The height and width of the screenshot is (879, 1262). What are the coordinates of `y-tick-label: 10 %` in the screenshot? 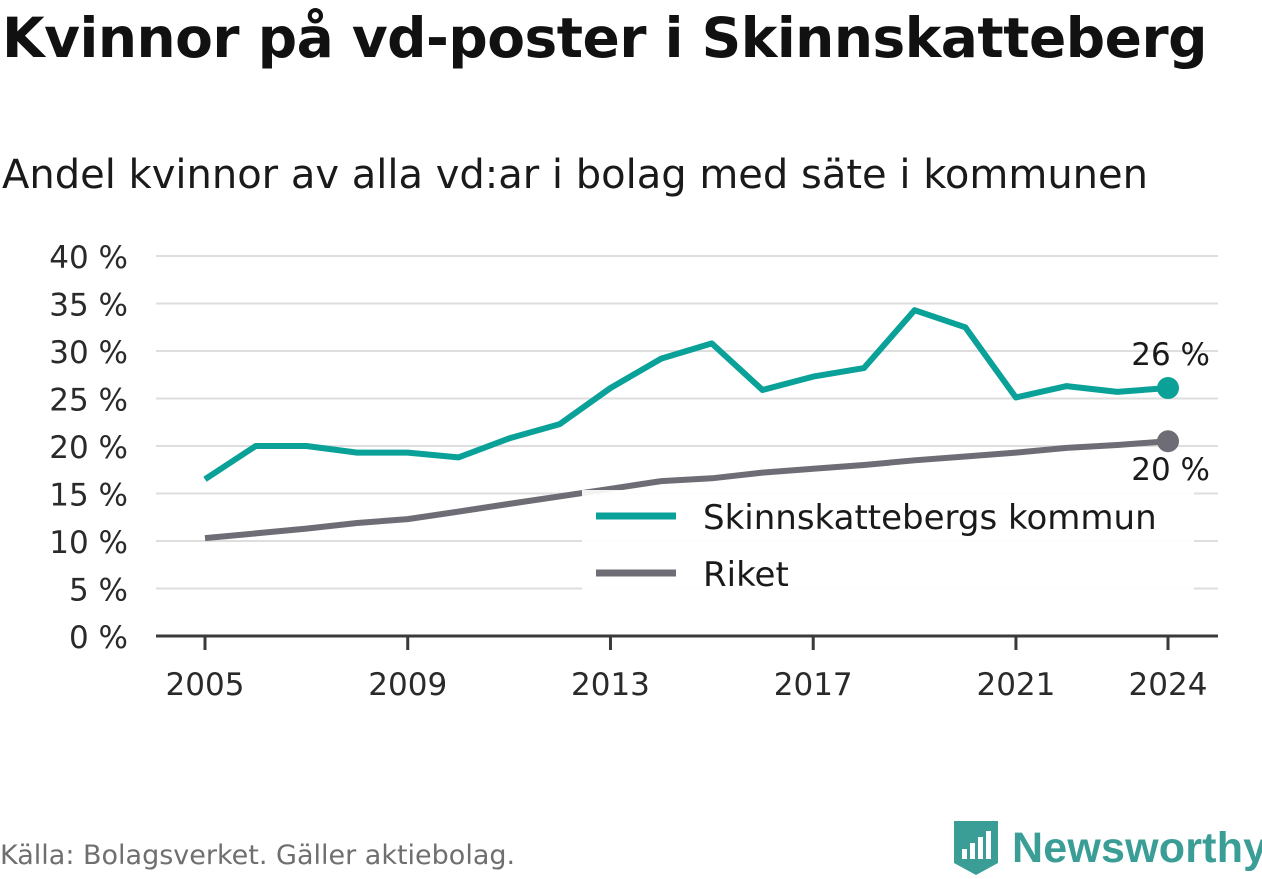 It's located at (88, 543).